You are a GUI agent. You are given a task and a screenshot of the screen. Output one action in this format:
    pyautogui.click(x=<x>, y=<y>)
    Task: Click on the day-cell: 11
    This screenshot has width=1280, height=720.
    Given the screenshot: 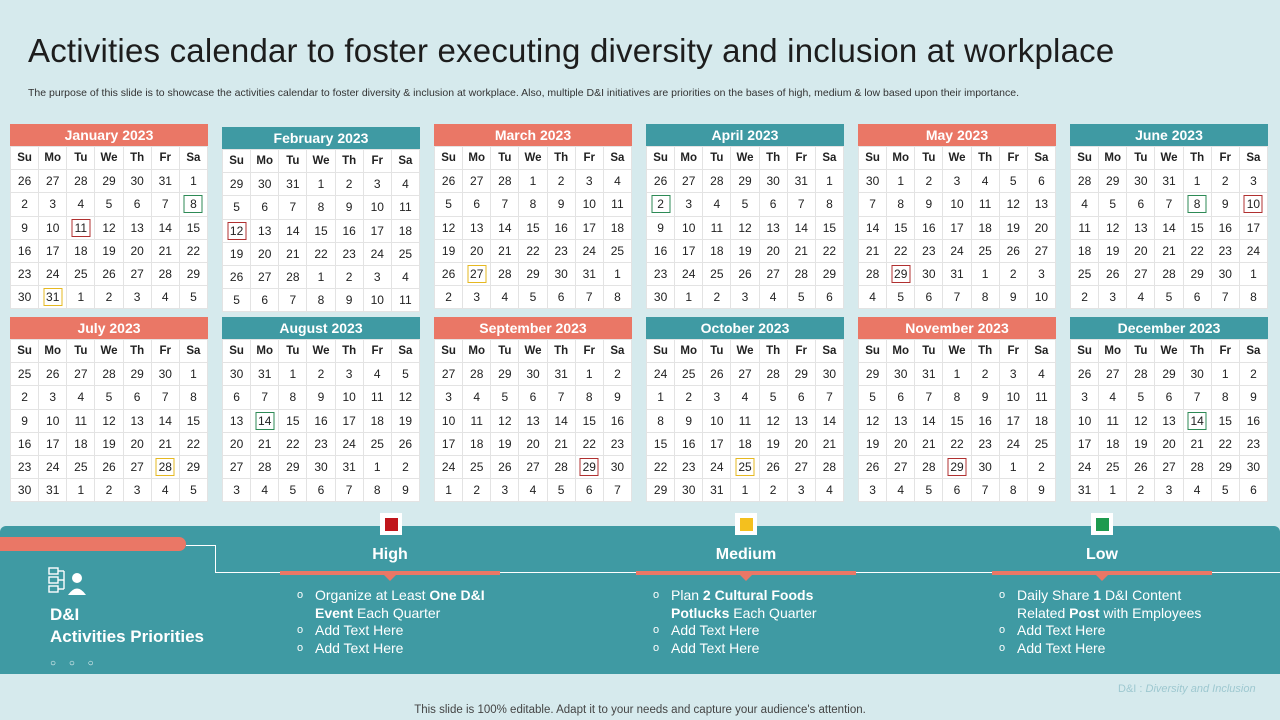 What is the action you would take?
    pyautogui.click(x=617, y=205)
    